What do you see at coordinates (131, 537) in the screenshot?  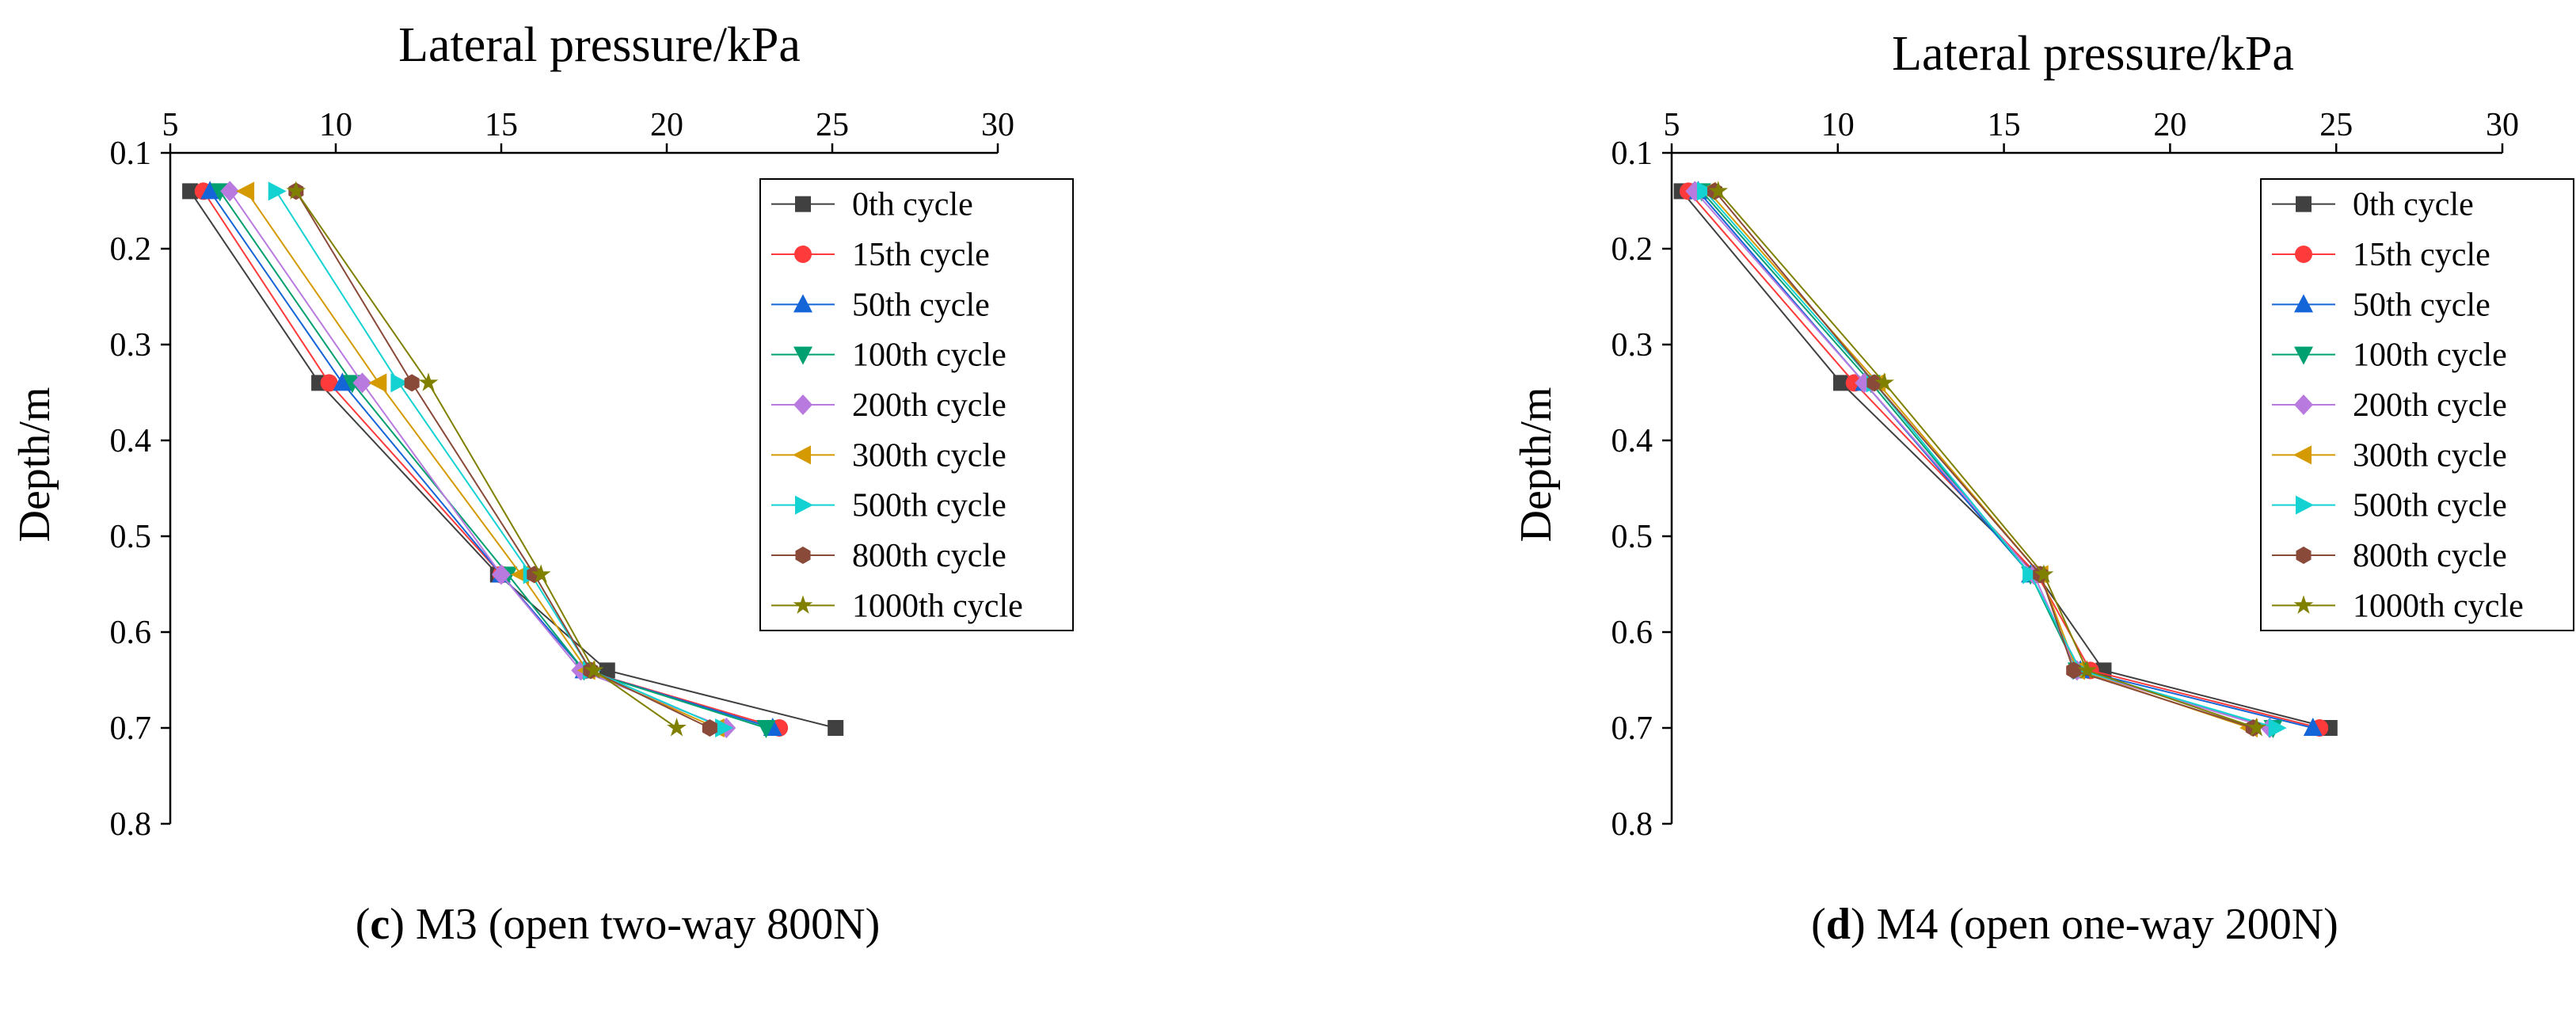 I see `y-tick-label-c: 0.5` at bounding box center [131, 537].